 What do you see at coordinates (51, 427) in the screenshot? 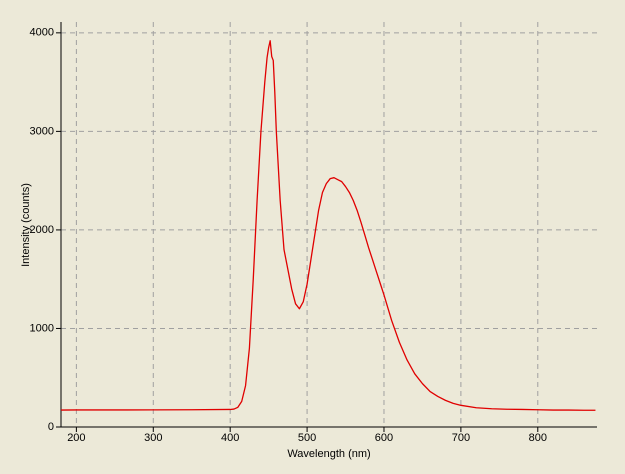
I see `y-tick-label: 0` at bounding box center [51, 427].